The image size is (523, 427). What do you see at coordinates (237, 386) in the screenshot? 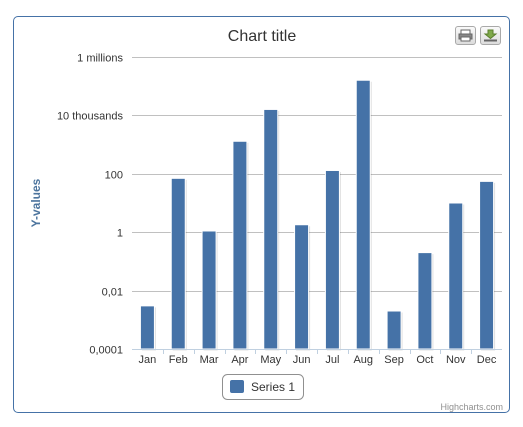
I see `legend-swatch` at bounding box center [237, 386].